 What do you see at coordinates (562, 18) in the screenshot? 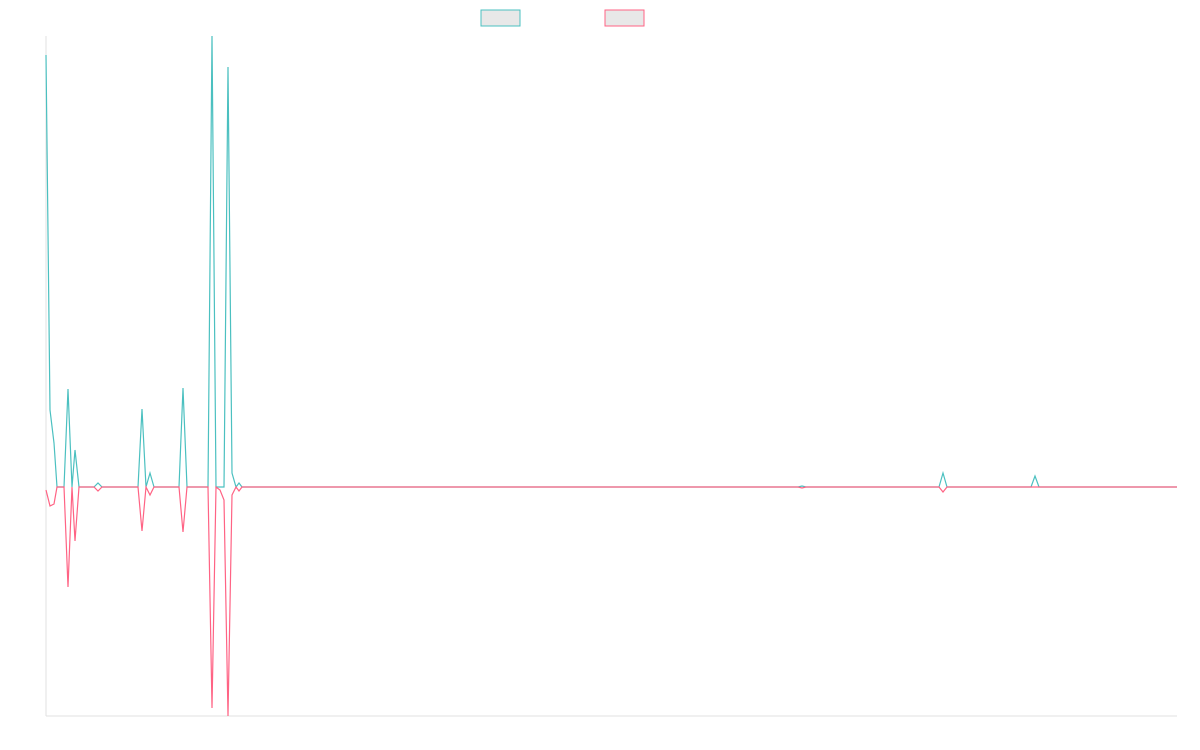
I see `legend` at bounding box center [562, 18].